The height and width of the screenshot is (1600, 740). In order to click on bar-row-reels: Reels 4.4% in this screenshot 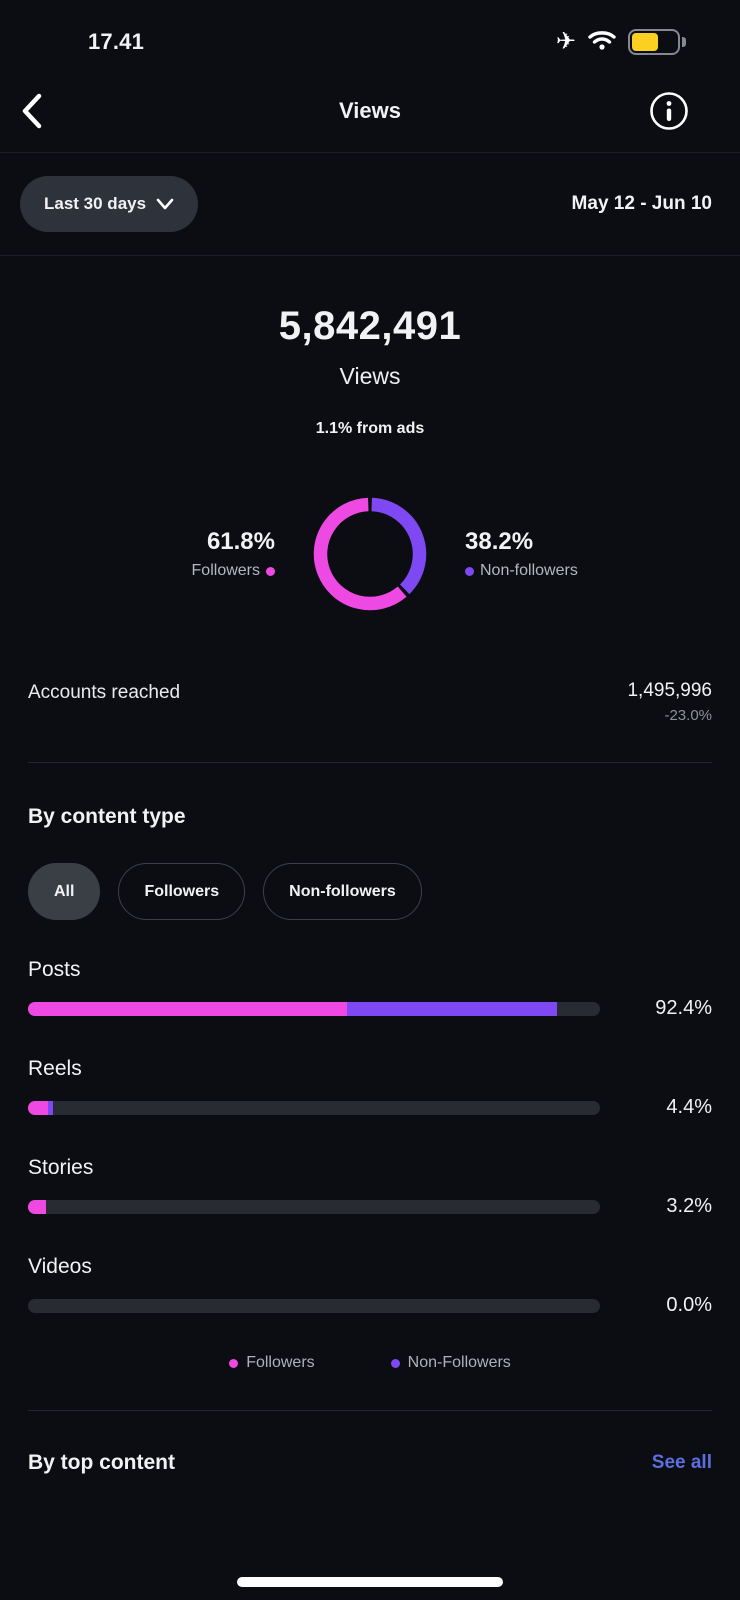, I will do `click(370, 1088)`.